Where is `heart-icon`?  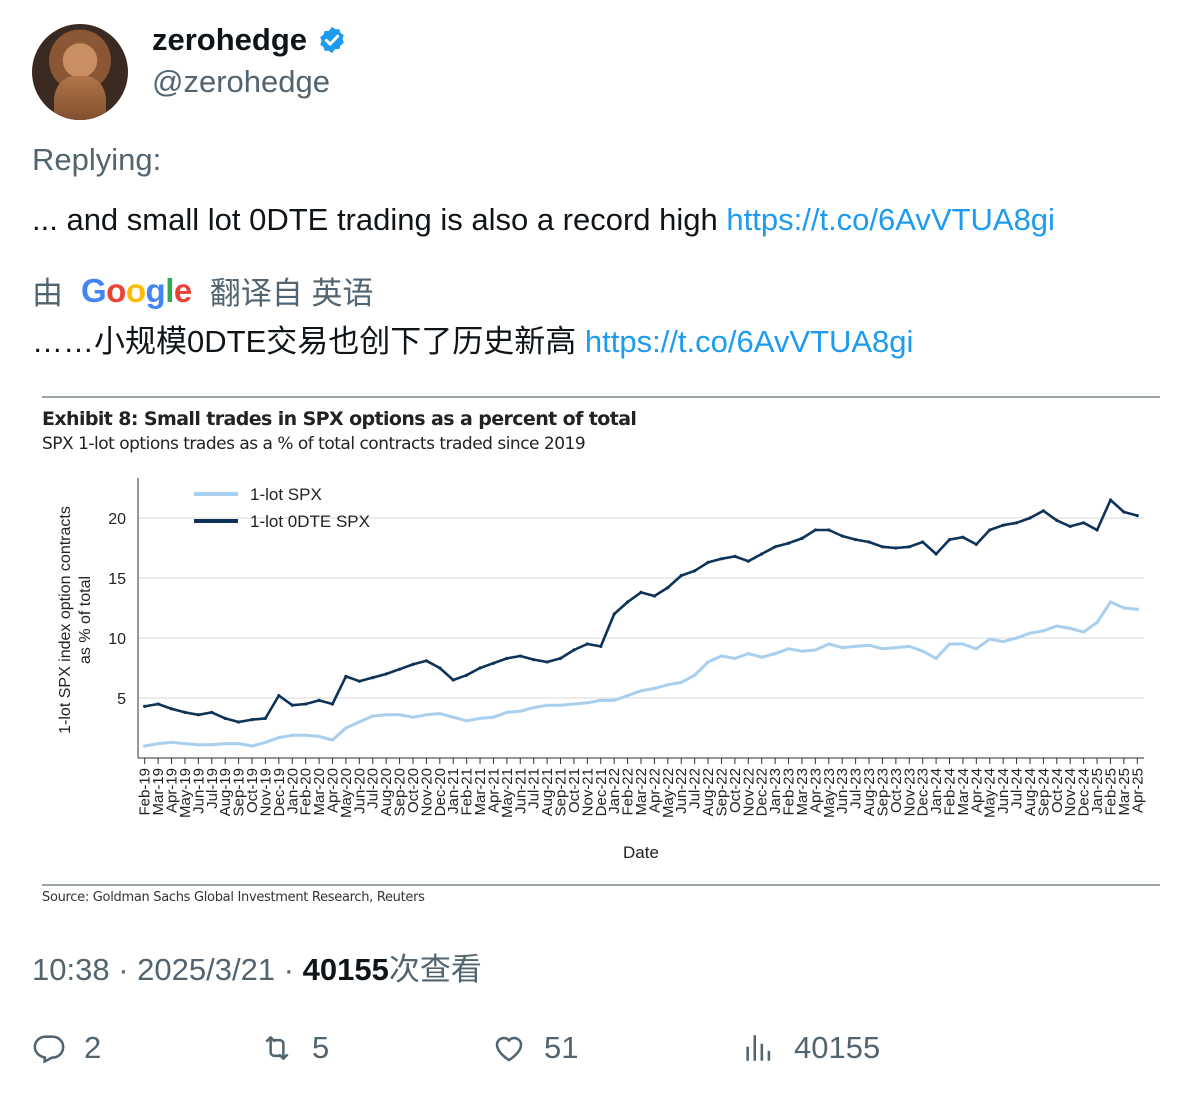 heart-icon is located at coordinates (509, 1049).